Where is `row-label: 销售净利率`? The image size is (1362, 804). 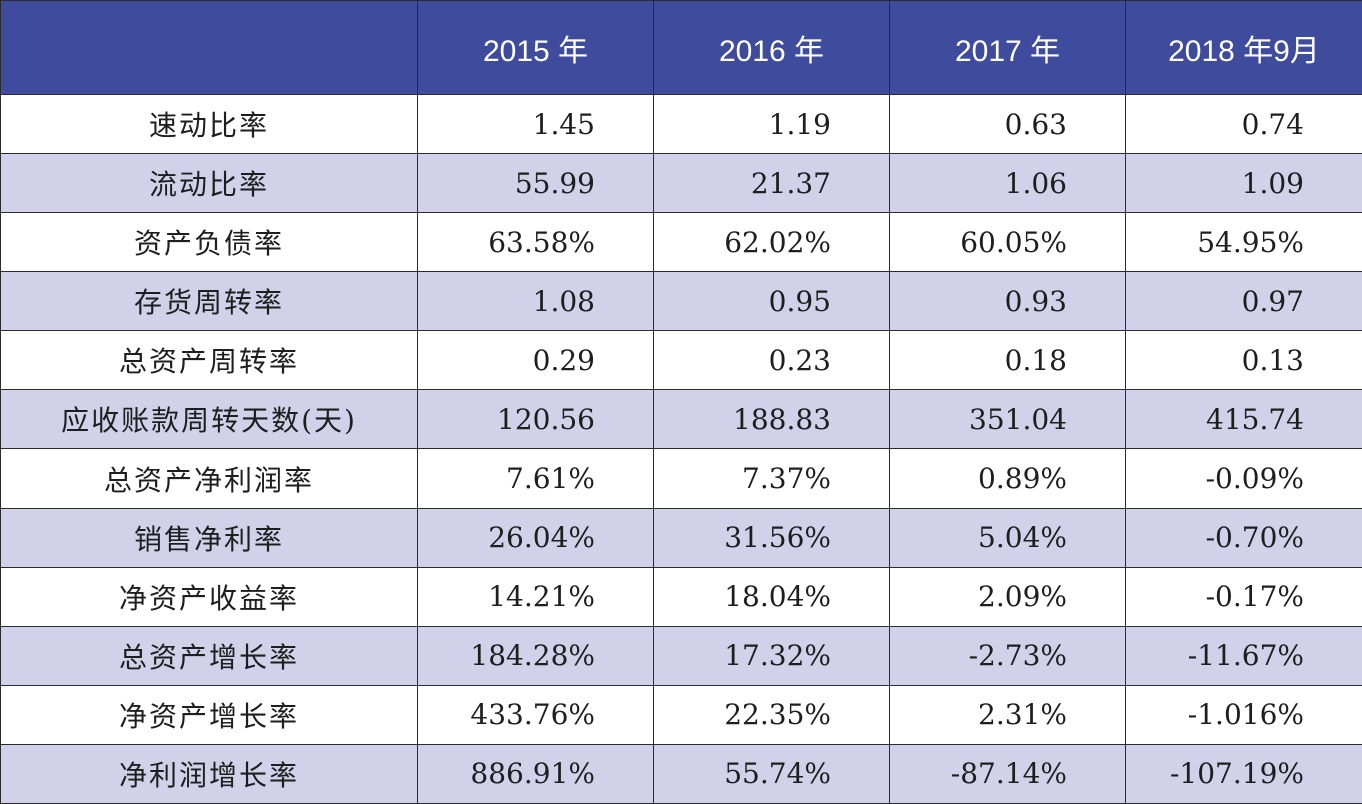 row-label: 销售净利率 is located at coordinates (209, 537).